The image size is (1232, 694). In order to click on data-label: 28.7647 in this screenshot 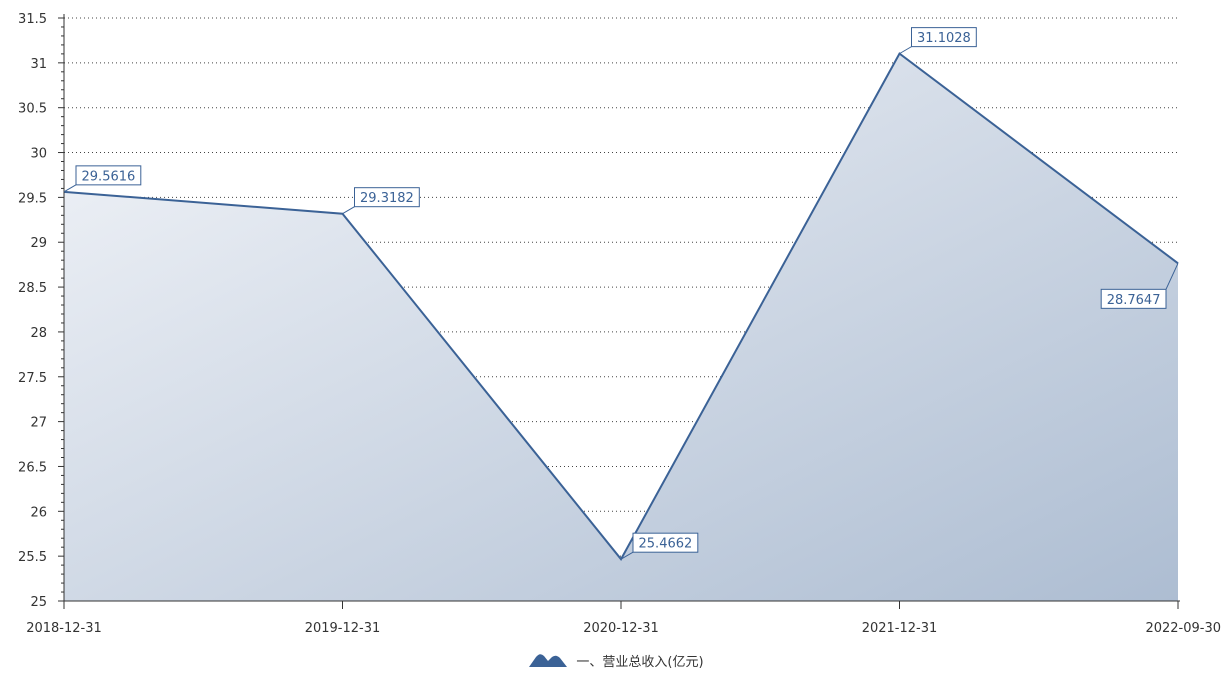, I will do `click(1134, 300)`.